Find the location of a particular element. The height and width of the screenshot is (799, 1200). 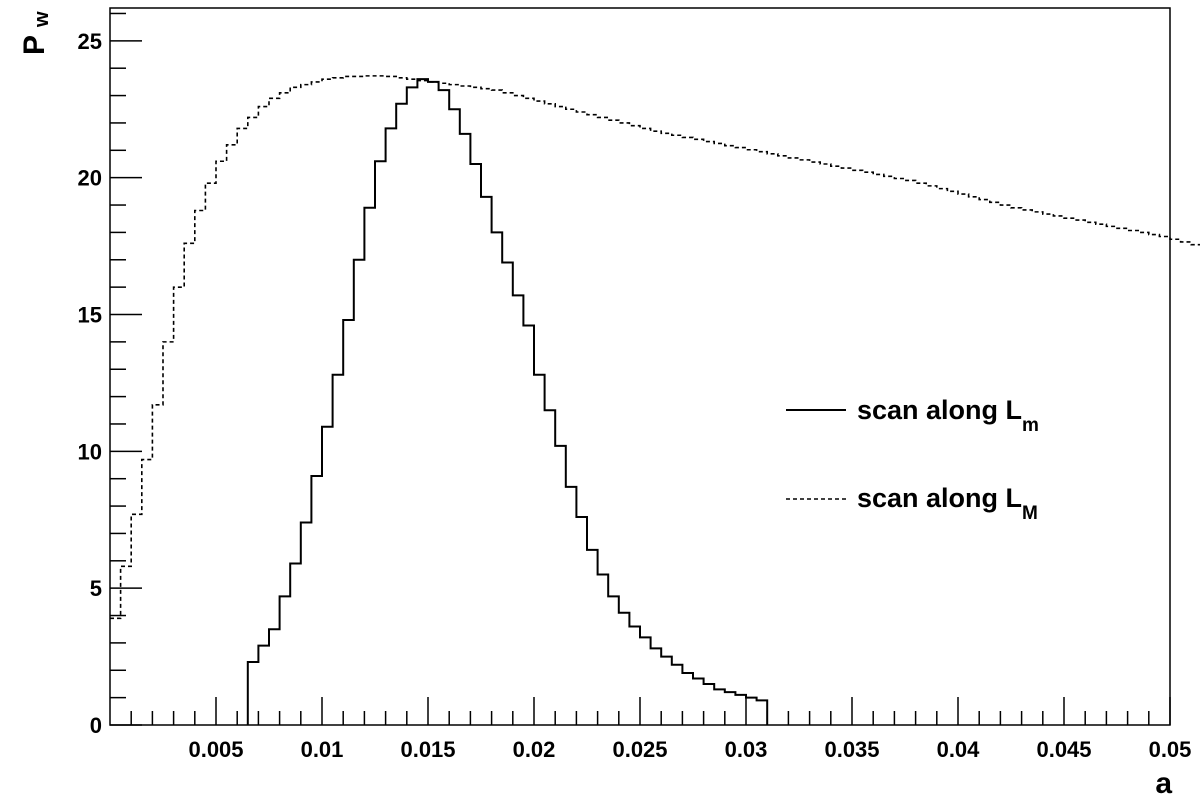

y-axis-title: P w is located at coordinates (35, 33).